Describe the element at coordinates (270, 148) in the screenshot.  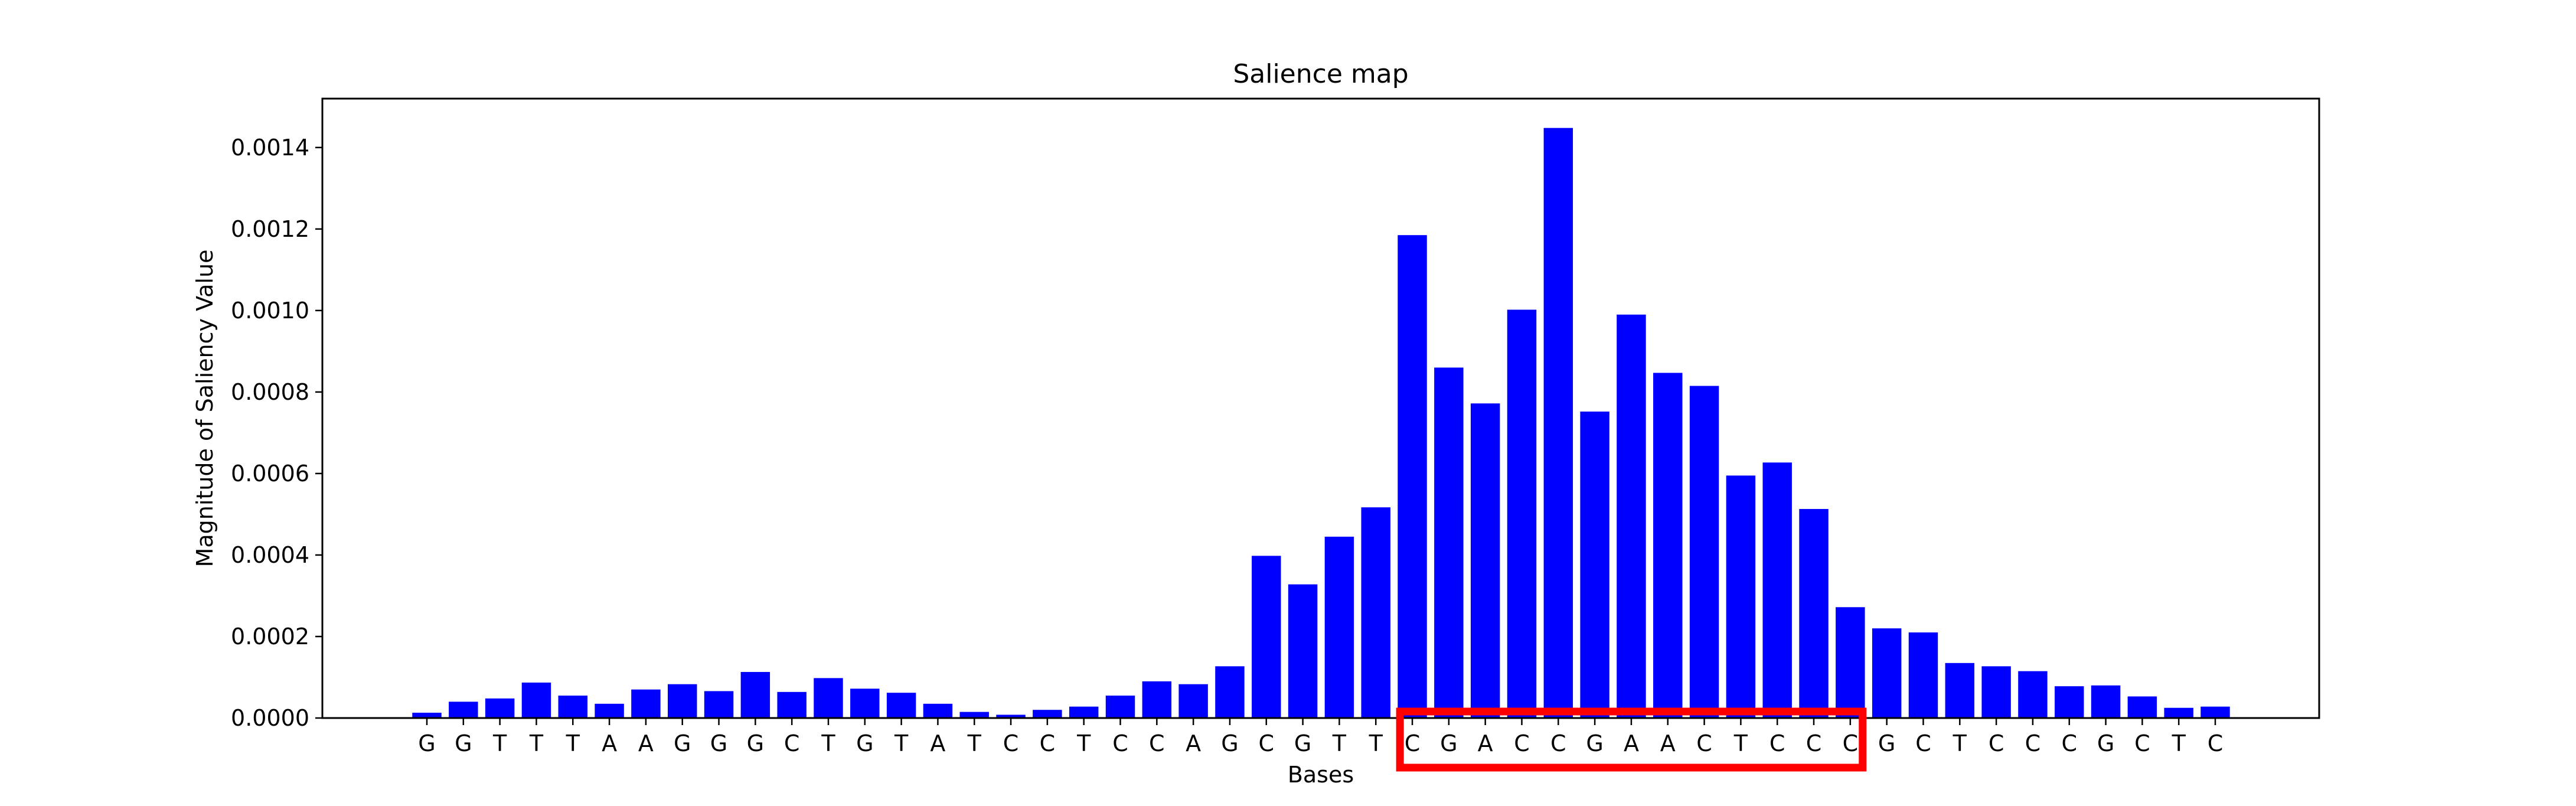
I see `y-tick-label: 0.0014` at that location.